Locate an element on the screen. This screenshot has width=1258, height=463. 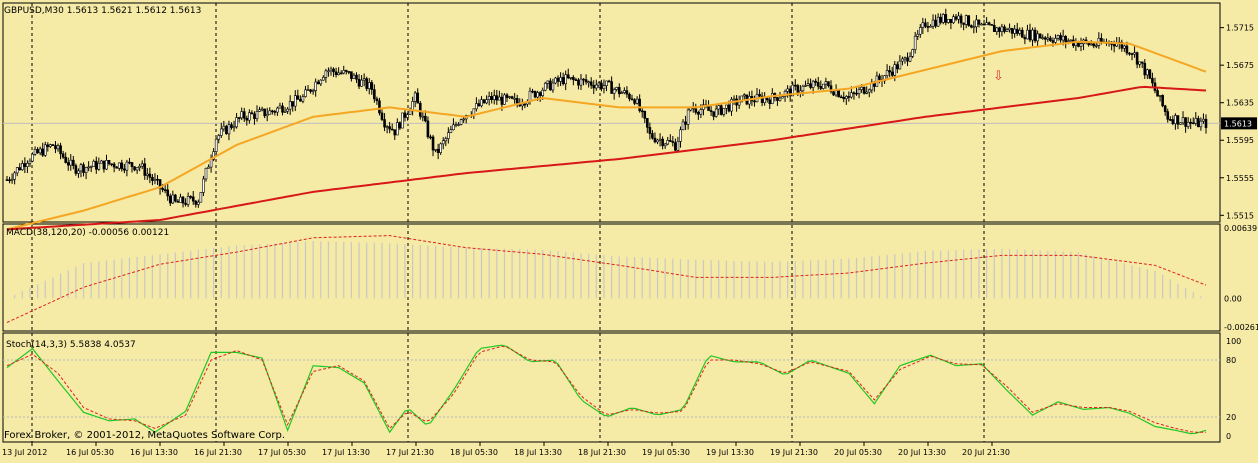
main-chart-title: GBPUSD,M30 1.5613 1.5621 1.5612 1.5613 is located at coordinates (102, 11).